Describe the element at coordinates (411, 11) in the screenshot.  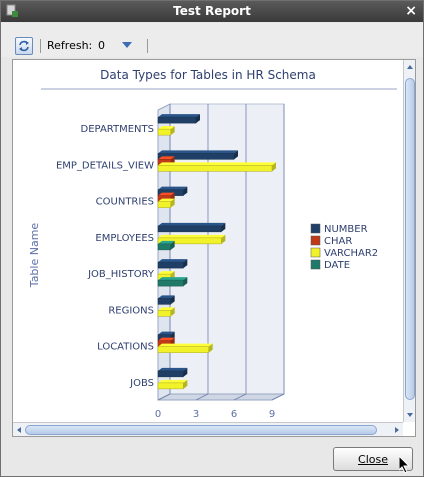
I see `close-icon: ×` at that location.